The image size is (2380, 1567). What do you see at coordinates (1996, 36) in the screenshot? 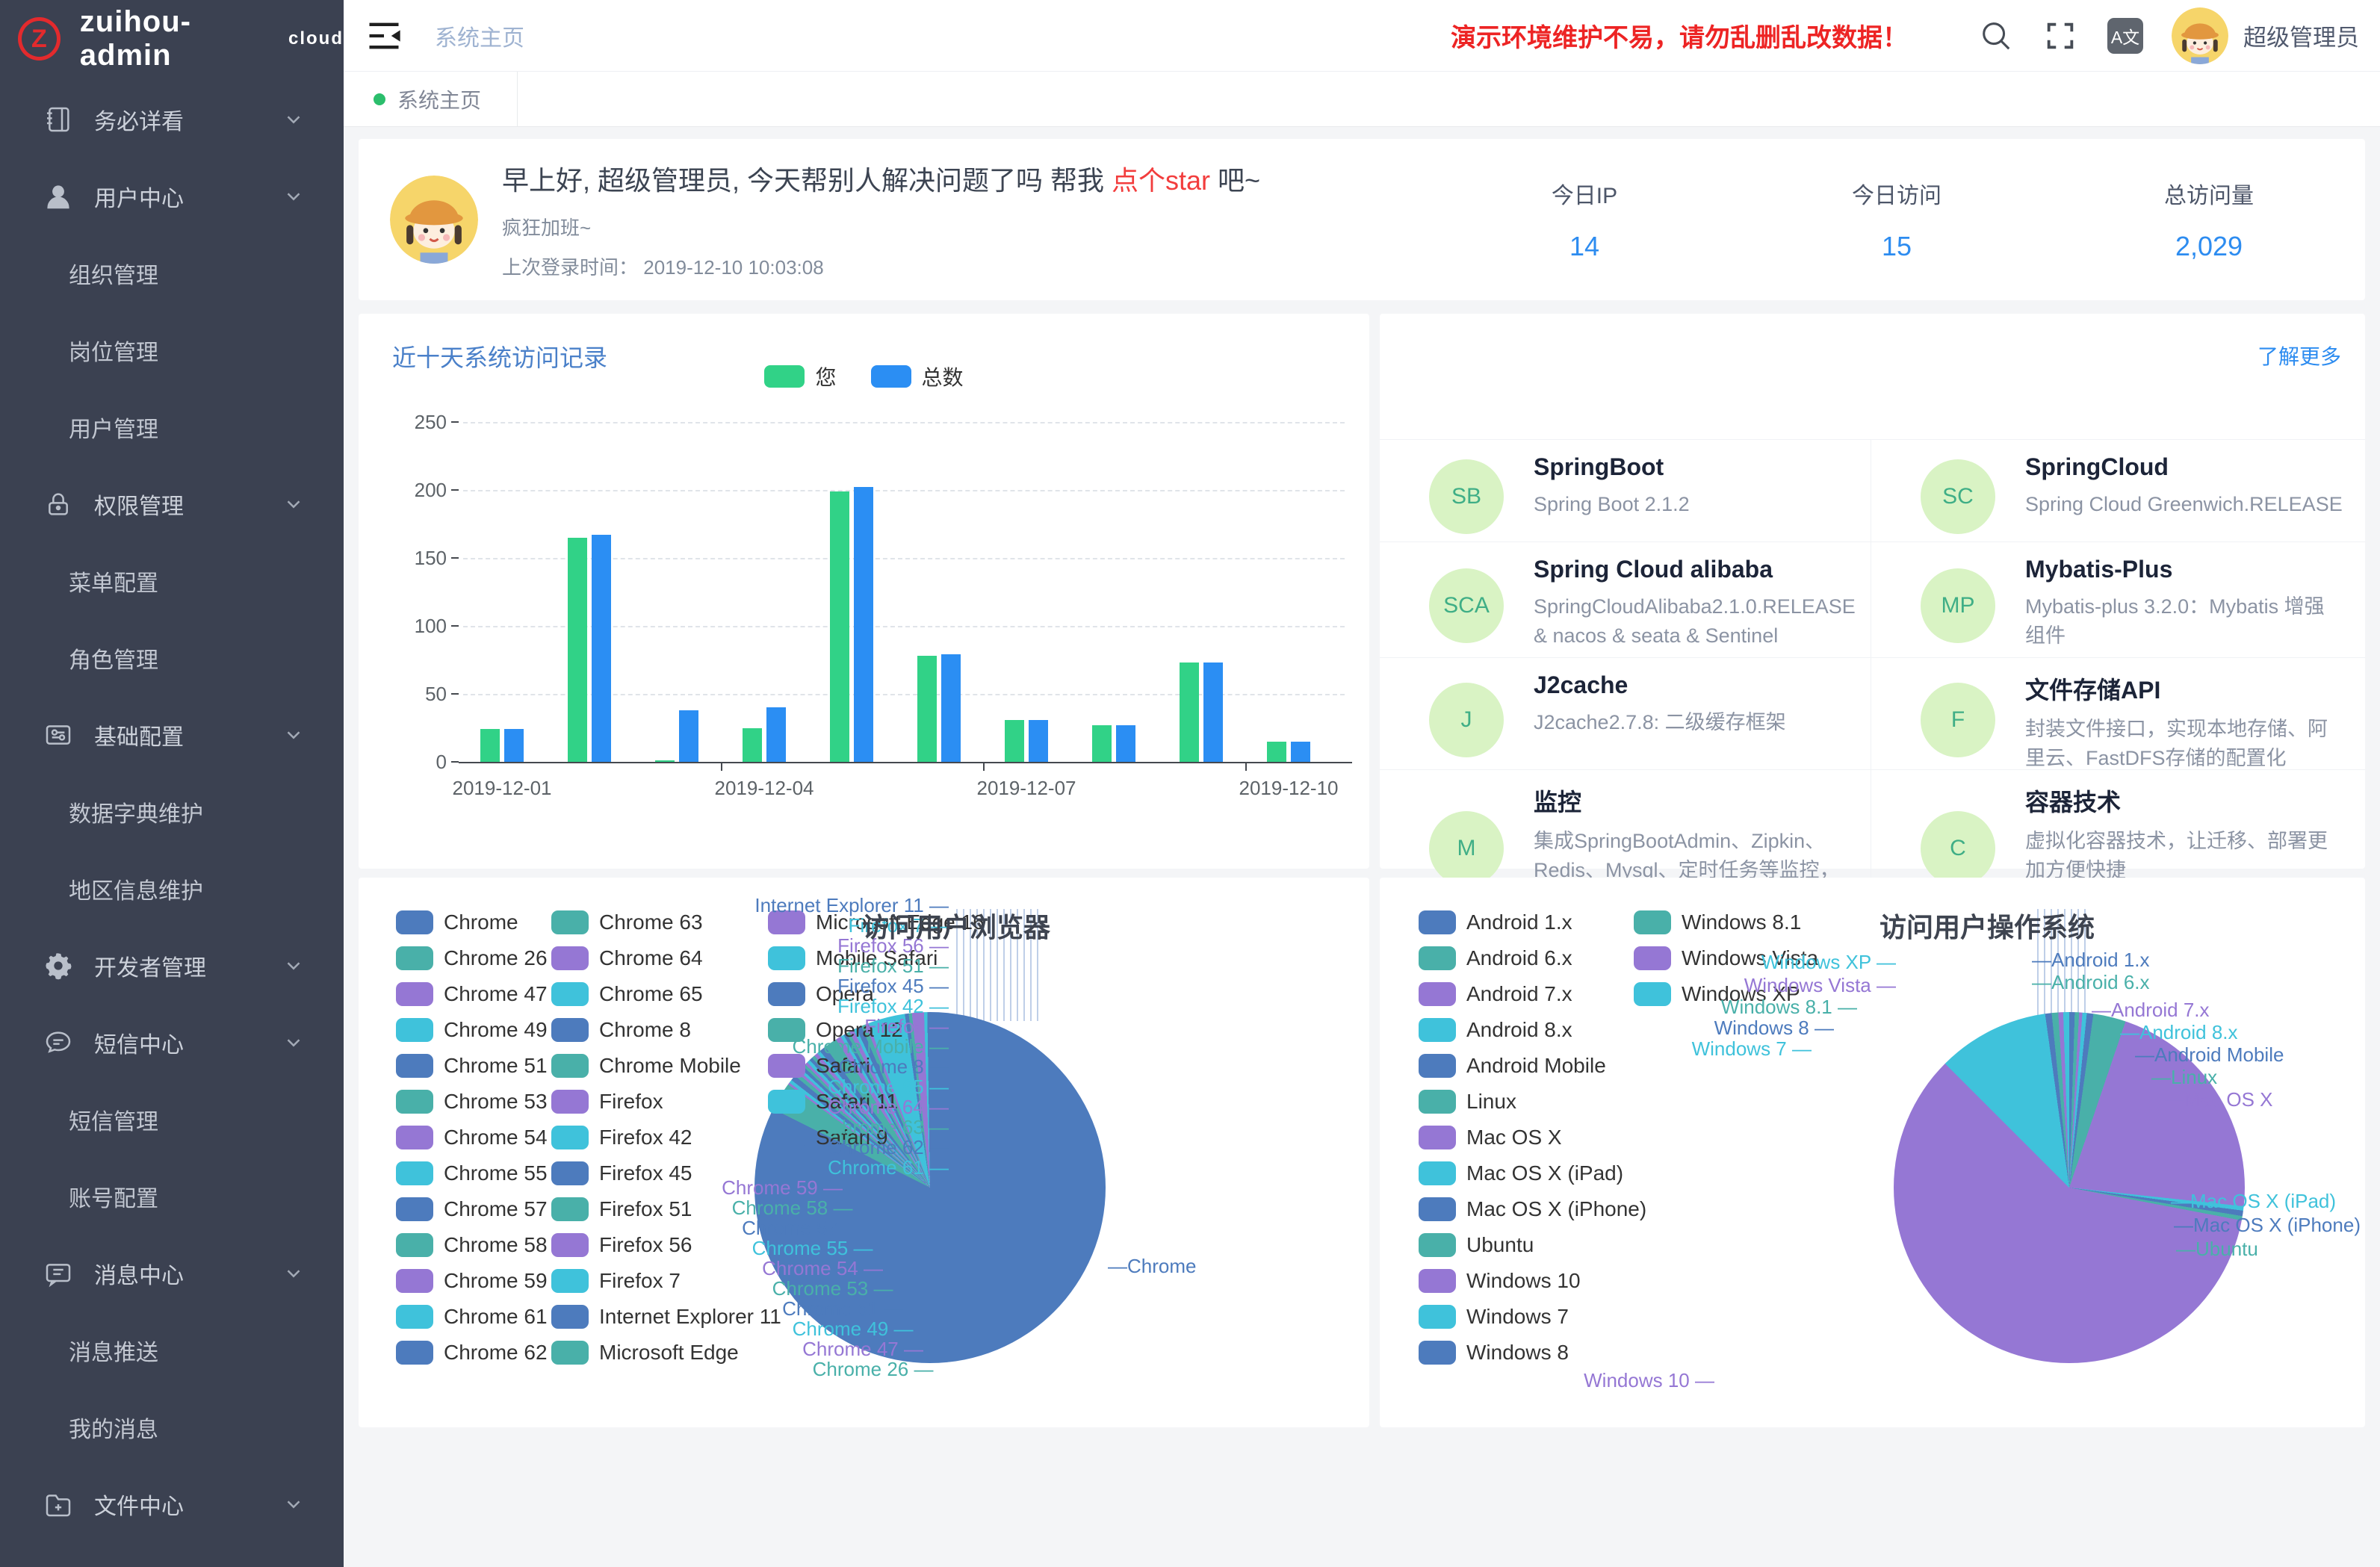
I see `search-icon` at bounding box center [1996, 36].